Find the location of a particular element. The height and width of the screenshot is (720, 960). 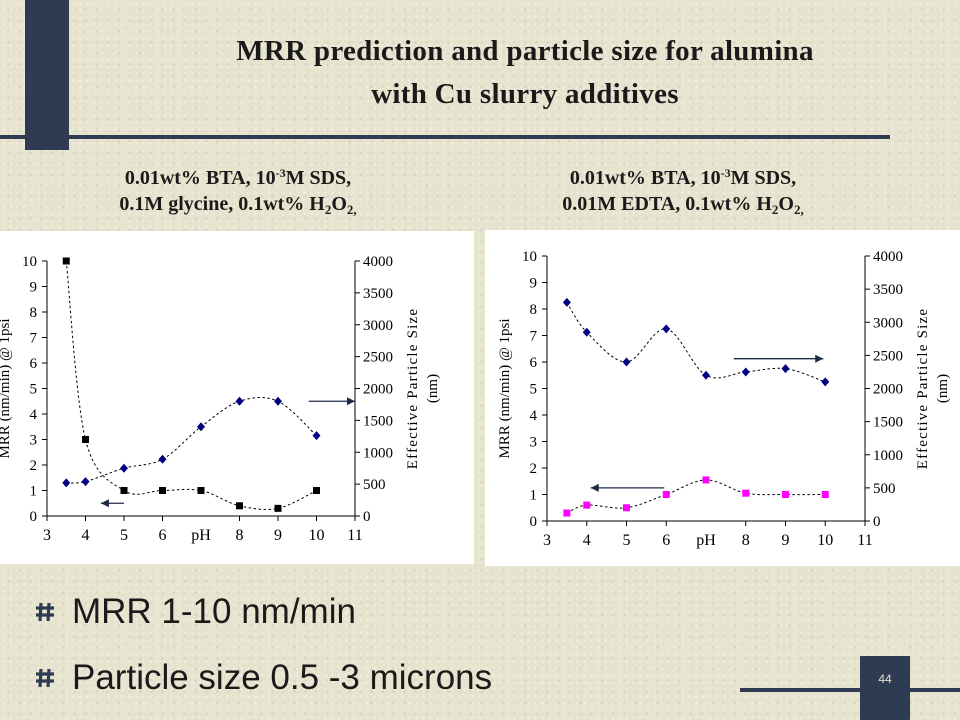

y-tick-label: 3 is located at coordinates (34, 441).